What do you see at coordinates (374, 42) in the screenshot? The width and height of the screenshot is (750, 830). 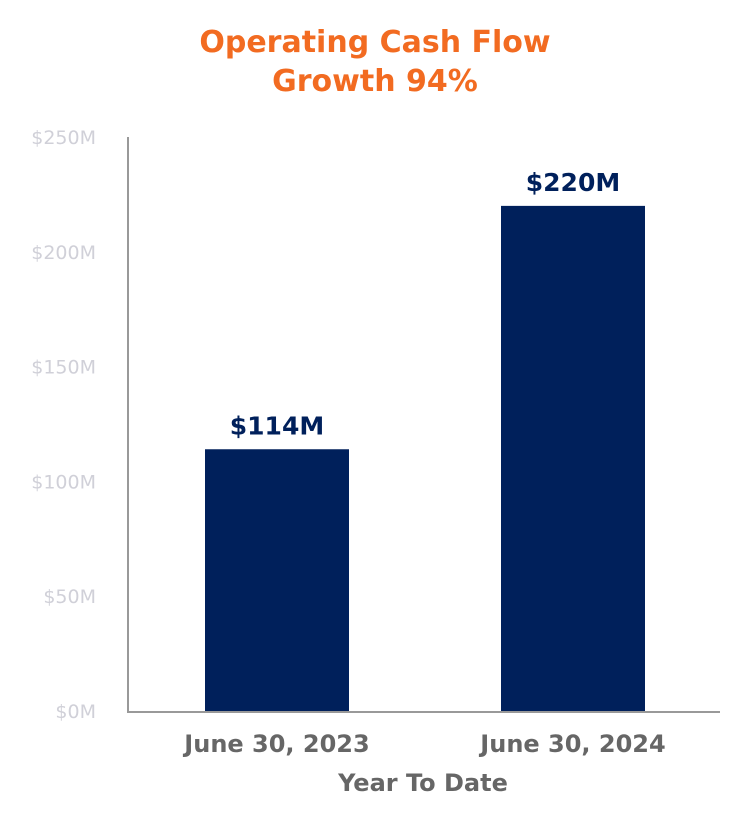 I see `chart-title-line-1: Operating Cash Flow` at bounding box center [374, 42].